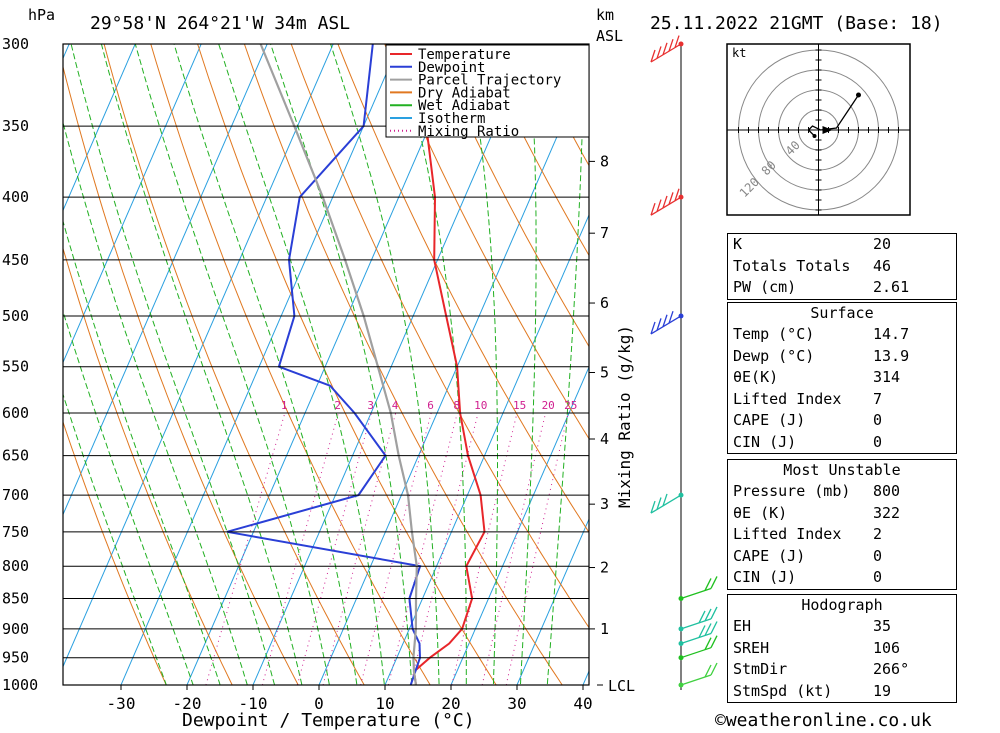 The image size is (1000, 733). What do you see at coordinates (891, 355) in the screenshot?
I see `index-value: 13.9` at bounding box center [891, 355].